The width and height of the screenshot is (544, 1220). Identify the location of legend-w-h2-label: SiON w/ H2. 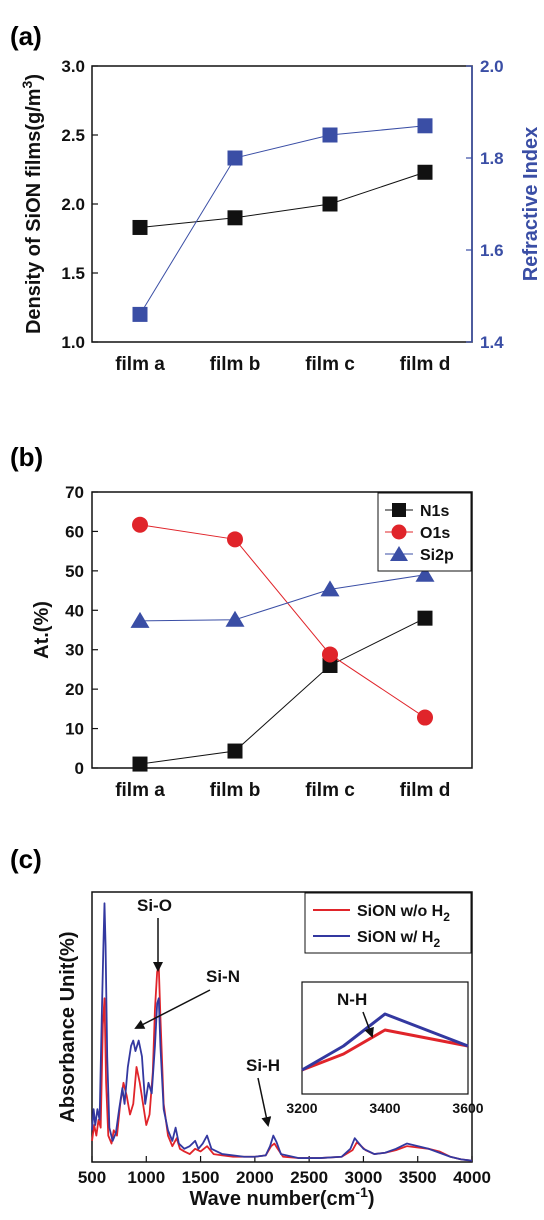
(398, 939).